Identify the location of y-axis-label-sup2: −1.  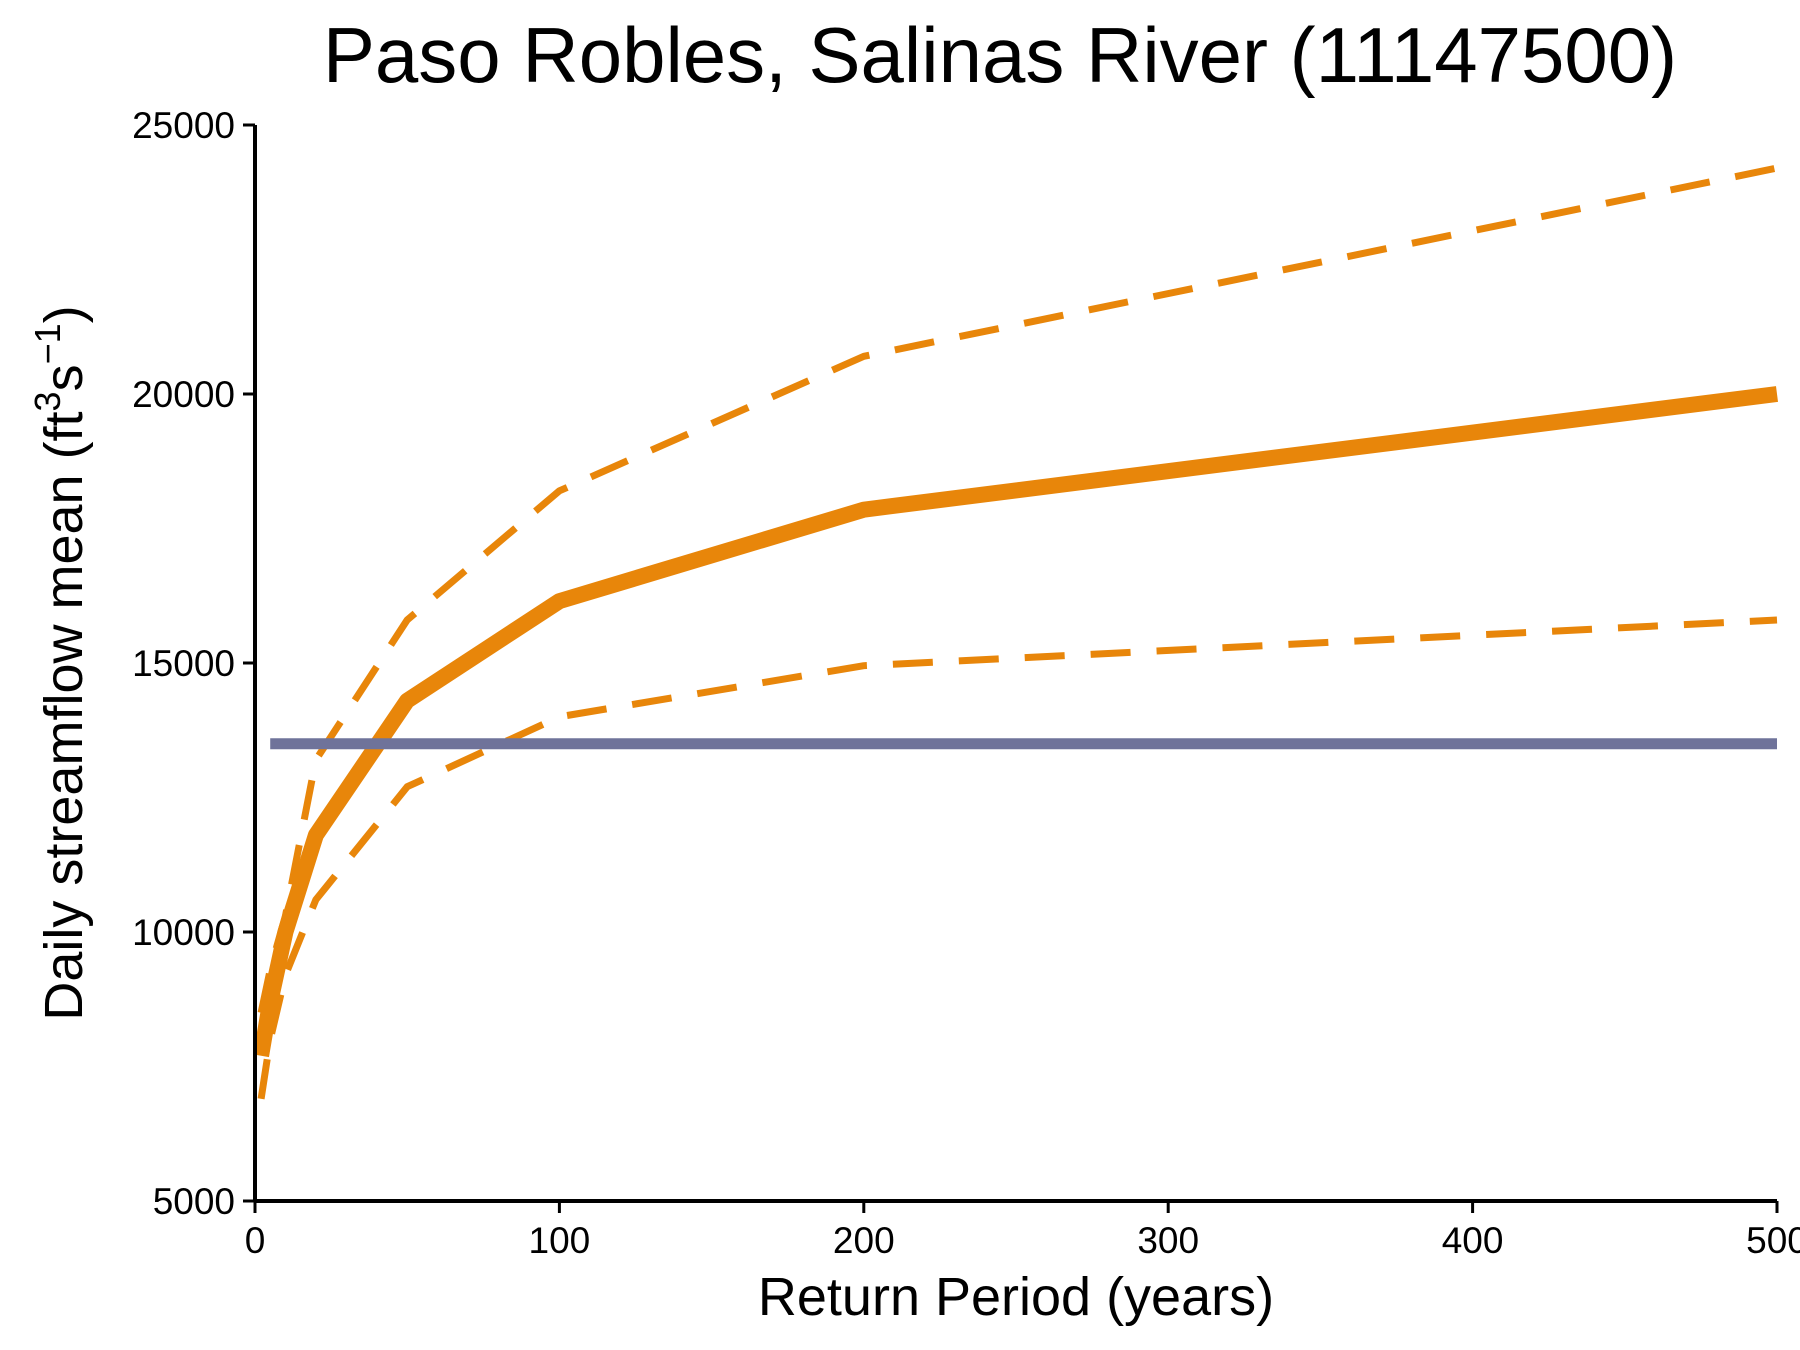
(47, 343).